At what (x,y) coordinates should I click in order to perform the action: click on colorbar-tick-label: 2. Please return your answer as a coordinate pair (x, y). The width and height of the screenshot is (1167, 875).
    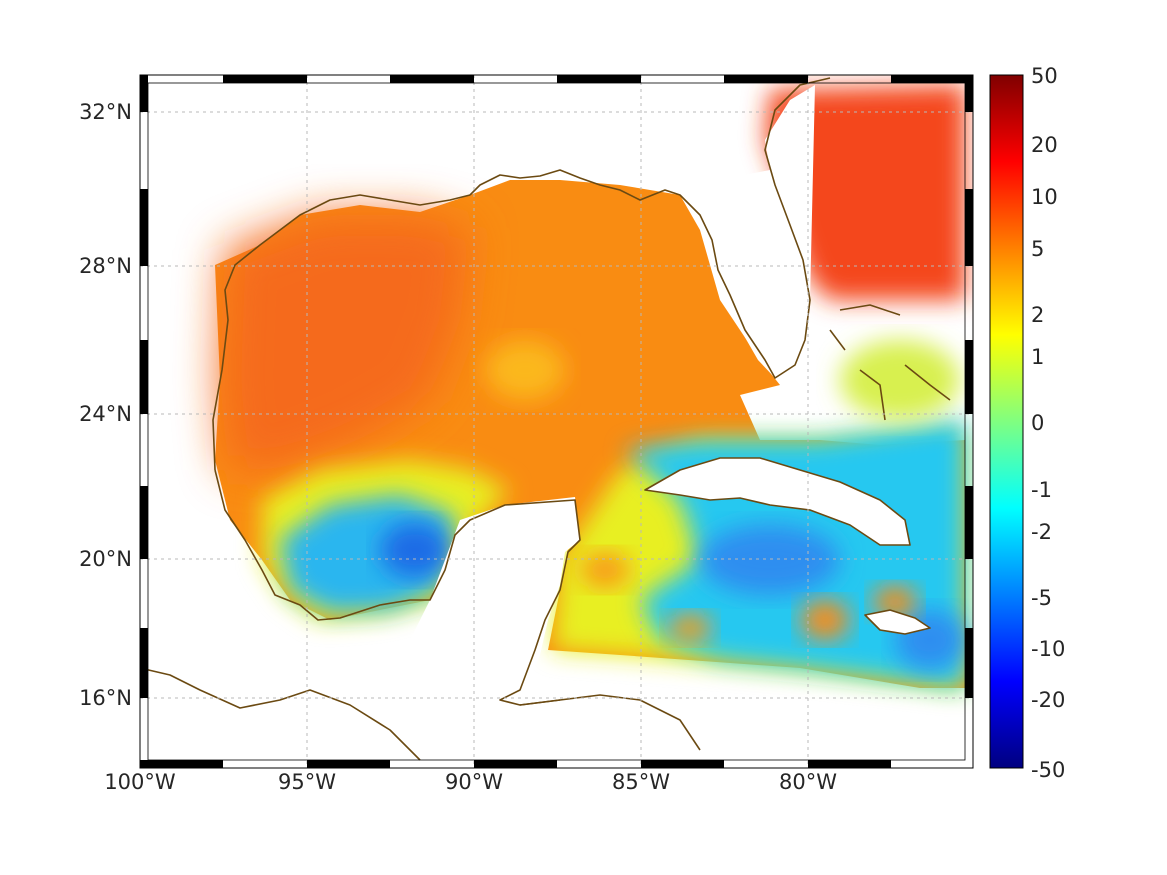
    Looking at the image, I should click on (1037, 315).